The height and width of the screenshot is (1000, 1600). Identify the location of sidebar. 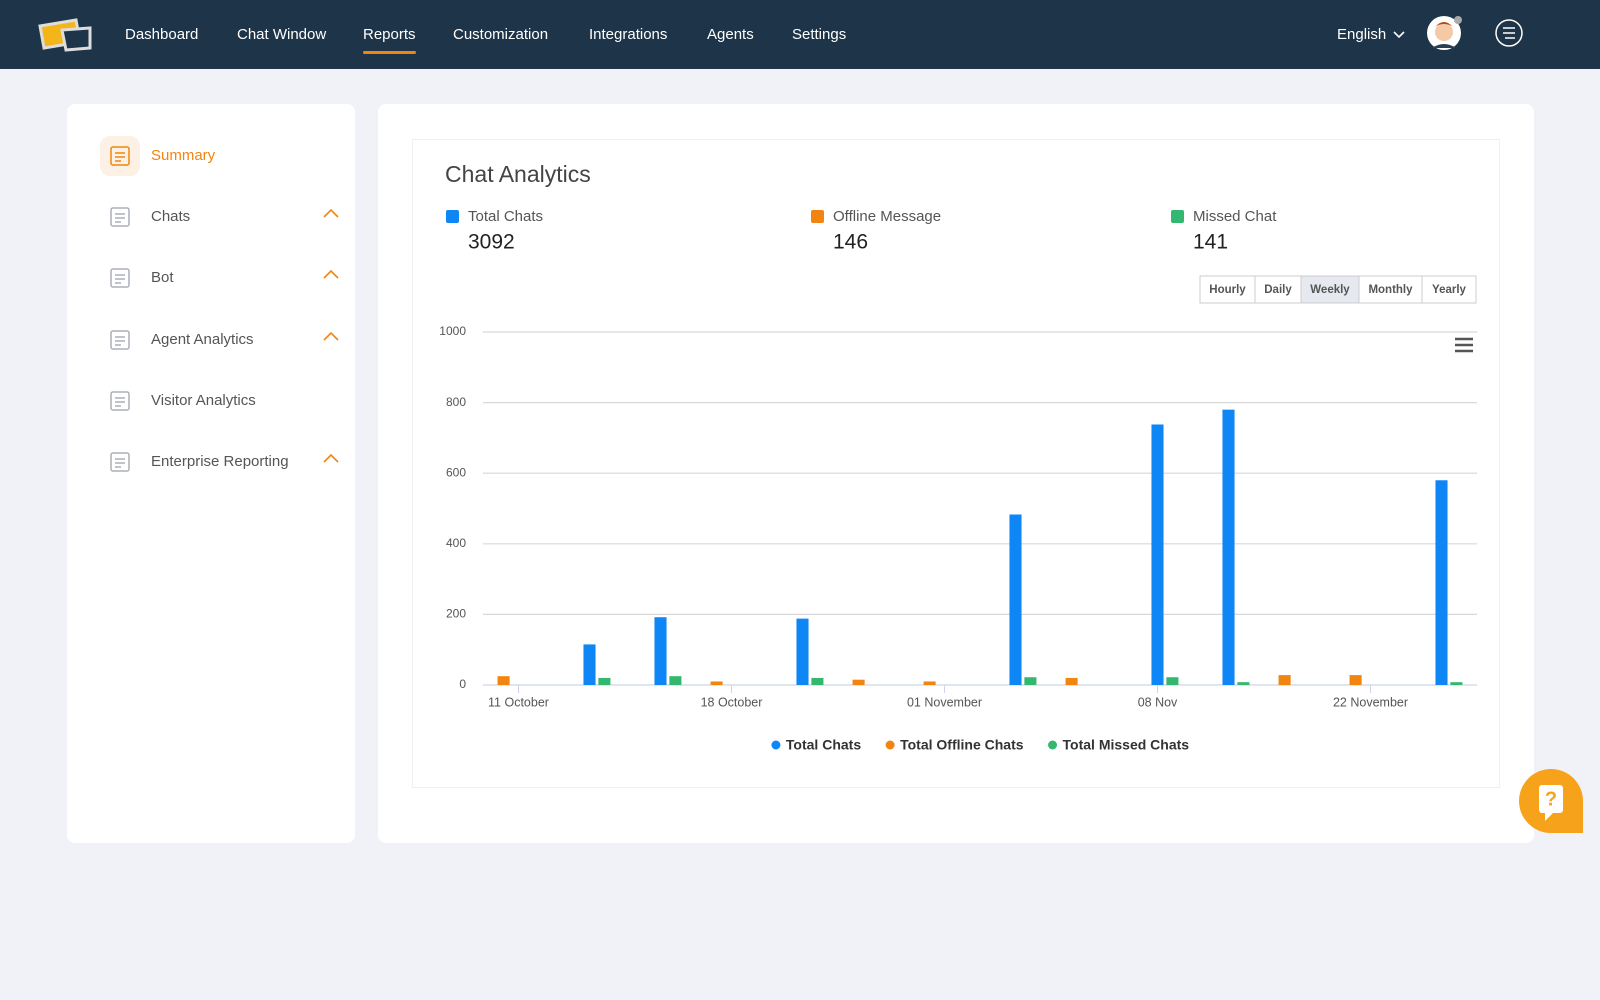
(211, 473).